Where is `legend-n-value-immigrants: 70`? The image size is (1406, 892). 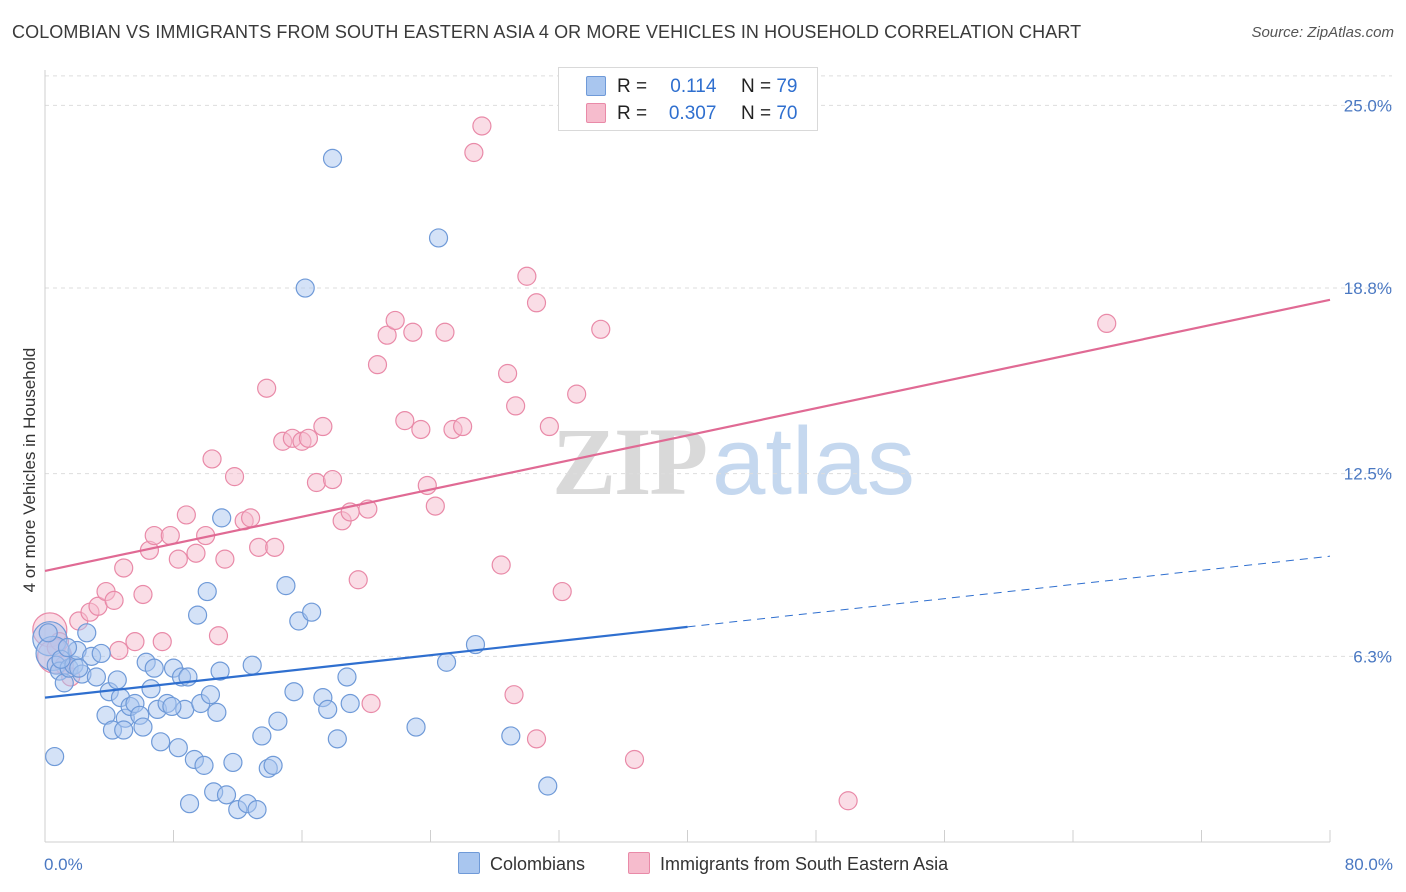 legend-n-value-immigrants: 70 is located at coordinates (787, 113).